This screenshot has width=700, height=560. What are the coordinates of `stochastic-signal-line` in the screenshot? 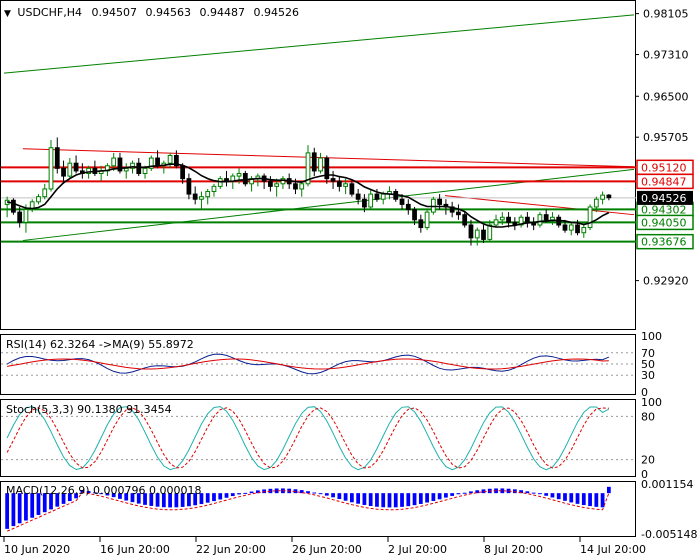 It's located at (307, 438).